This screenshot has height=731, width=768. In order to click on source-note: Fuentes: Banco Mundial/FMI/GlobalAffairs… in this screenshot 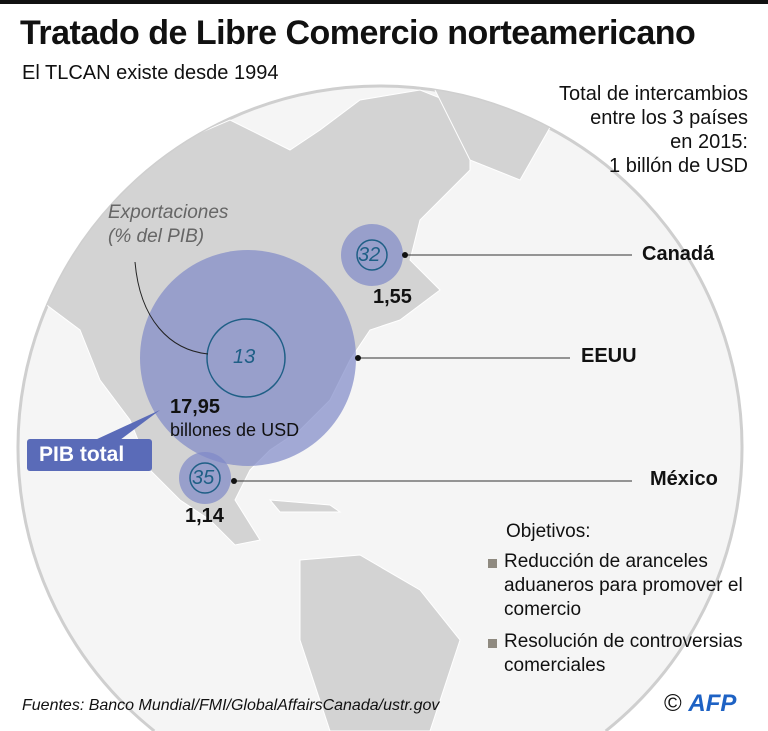, I will do `click(231, 705)`.